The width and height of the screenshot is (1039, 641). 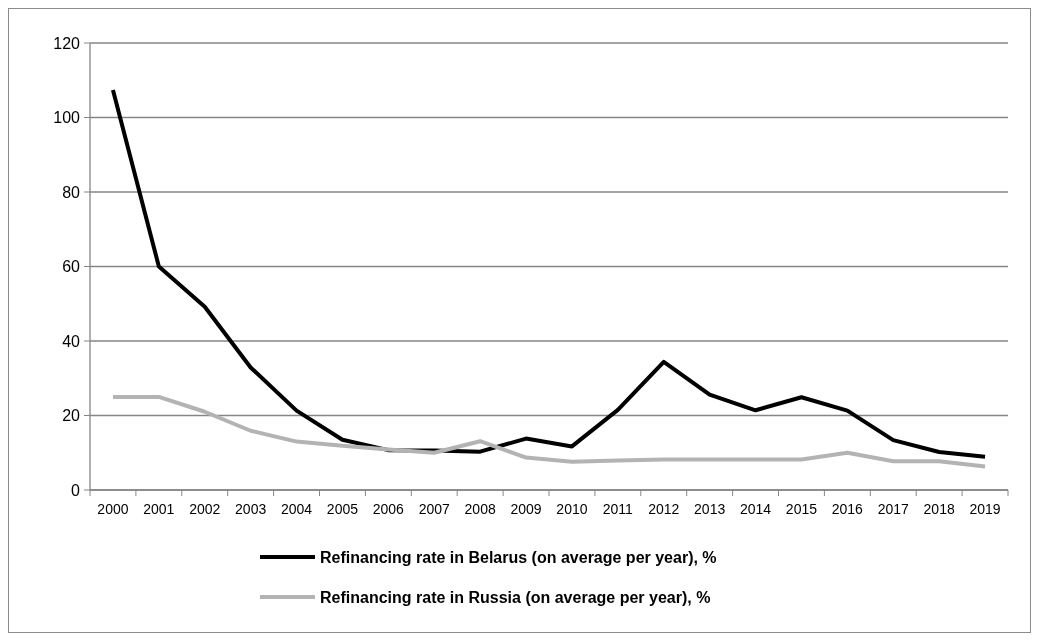 What do you see at coordinates (388, 509) in the screenshot?
I see `x-tick-label: 2006` at bounding box center [388, 509].